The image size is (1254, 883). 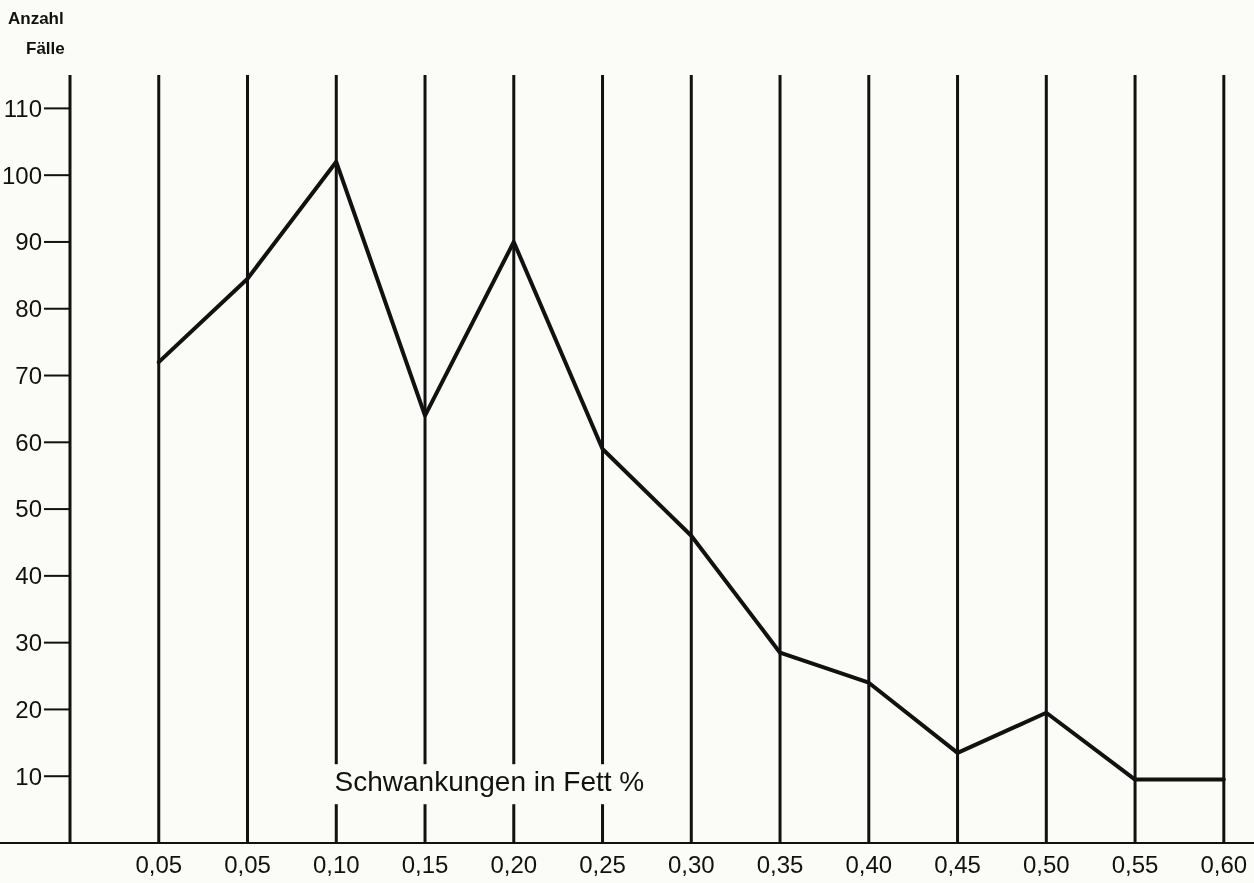 I want to click on x-tick-label: 0,30, so click(x=691, y=864).